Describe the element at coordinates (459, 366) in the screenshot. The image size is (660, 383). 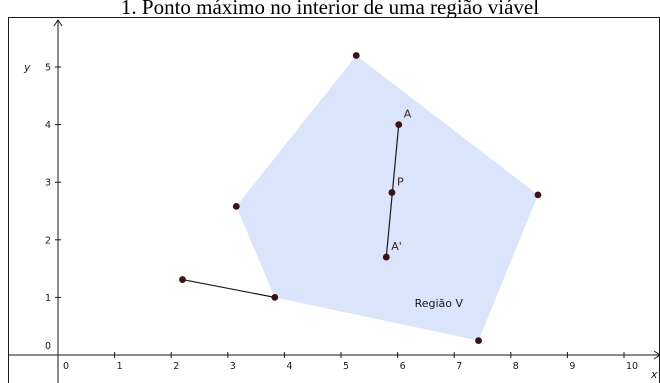
I see `x-tick-label: 7` at that location.